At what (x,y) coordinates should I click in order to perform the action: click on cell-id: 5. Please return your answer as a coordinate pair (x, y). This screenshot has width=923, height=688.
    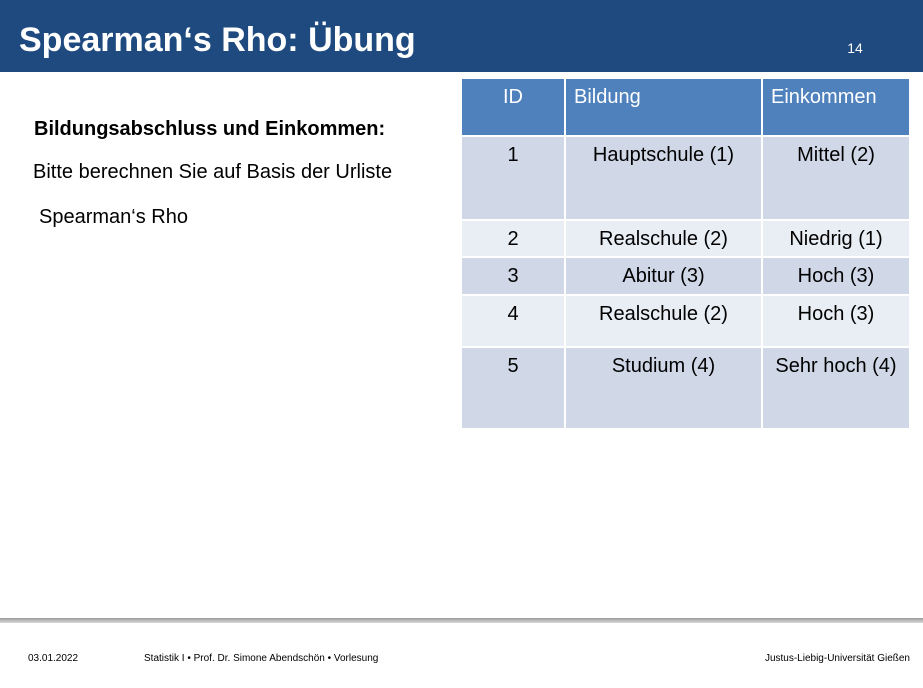
    Looking at the image, I should click on (513, 388).